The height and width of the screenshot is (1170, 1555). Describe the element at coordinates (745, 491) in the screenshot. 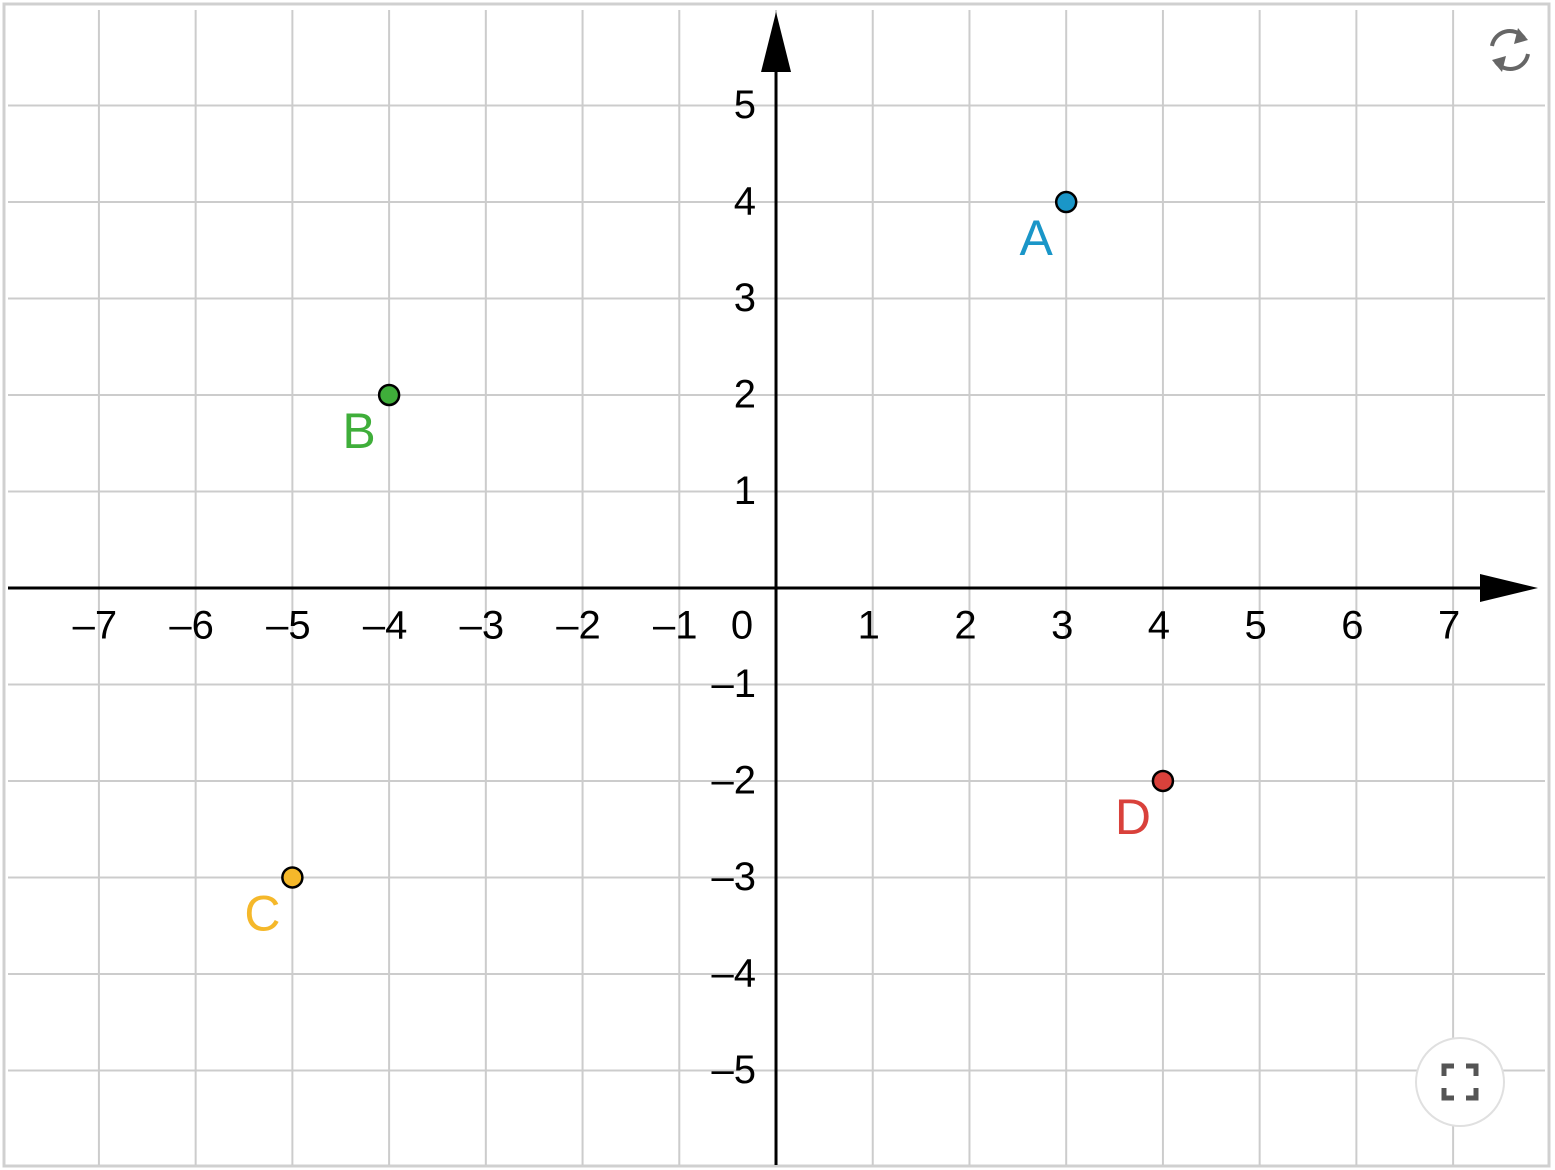

I see `y-tick-label: 1` at that location.